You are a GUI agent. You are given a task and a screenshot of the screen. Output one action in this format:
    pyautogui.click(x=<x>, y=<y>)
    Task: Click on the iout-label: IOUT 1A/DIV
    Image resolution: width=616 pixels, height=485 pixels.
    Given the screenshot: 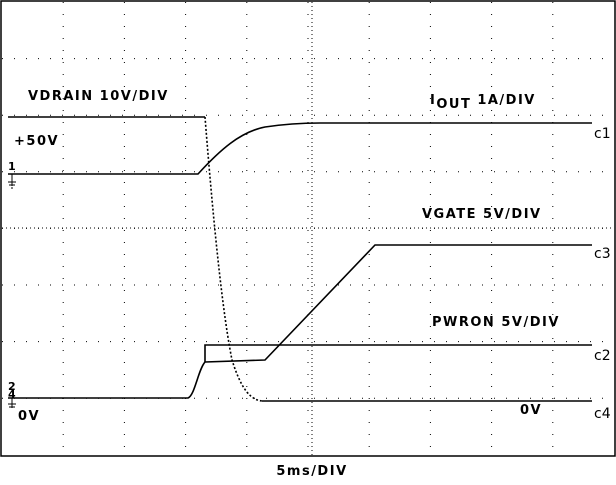 What is the action you would take?
    pyautogui.click(x=483, y=102)
    